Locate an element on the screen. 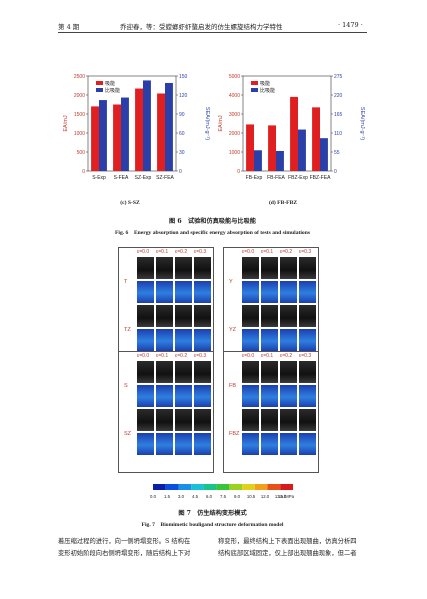 This screenshot has height=599, width=427. chart-c-ytick-label: 1500 is located at coordinates (79, 115).